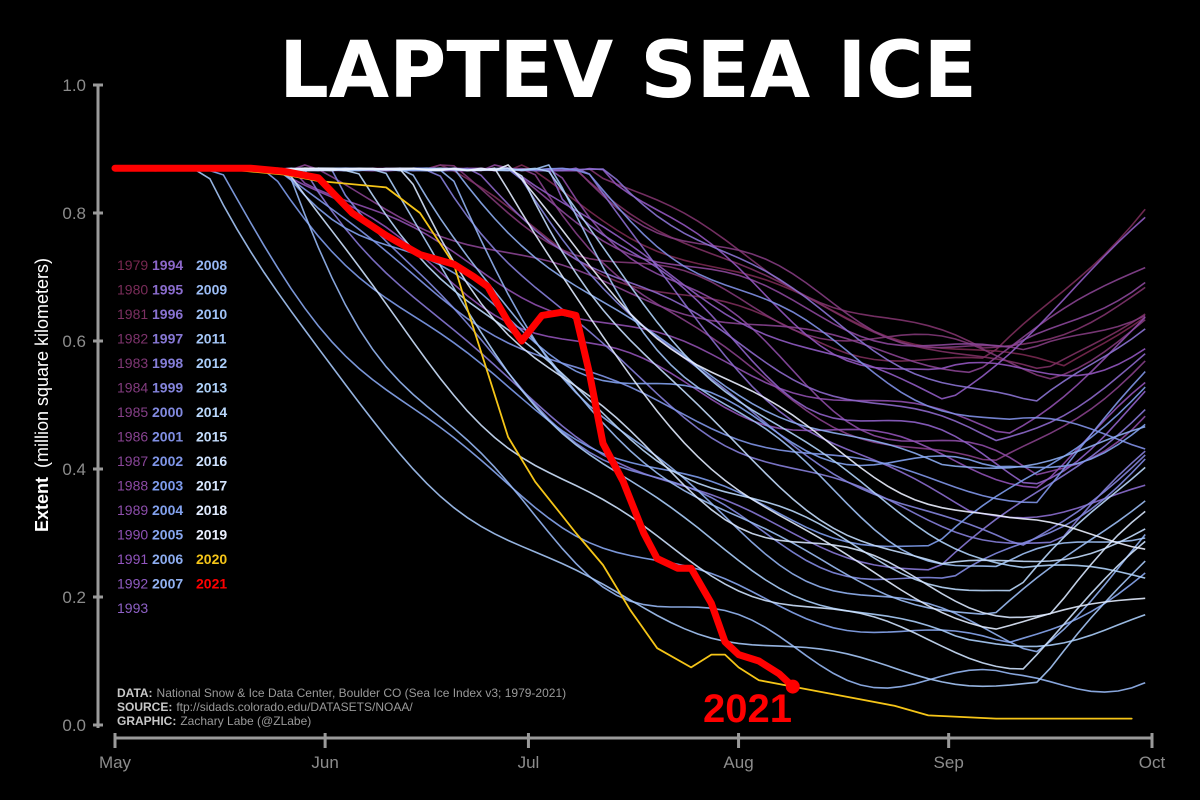 This screenshot has height=800, width=1200. What do you see at coordinates (211, 559) in the screenshot?
I see `legend-year: 2020` at bounding box center [211, 559].